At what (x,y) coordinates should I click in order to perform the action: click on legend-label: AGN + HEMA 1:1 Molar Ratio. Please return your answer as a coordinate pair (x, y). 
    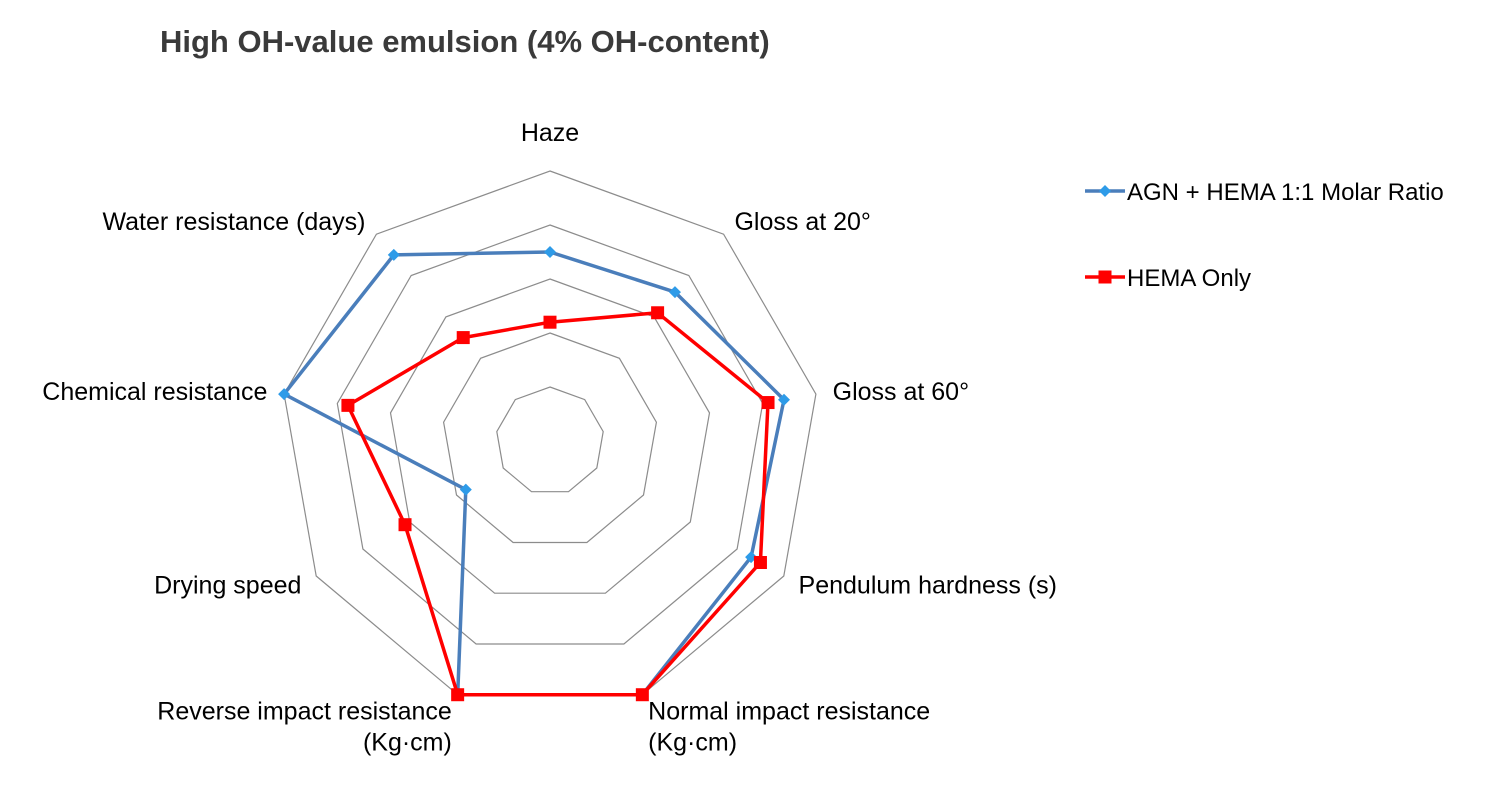
    Looking at the image, I should click on (1285, 192).